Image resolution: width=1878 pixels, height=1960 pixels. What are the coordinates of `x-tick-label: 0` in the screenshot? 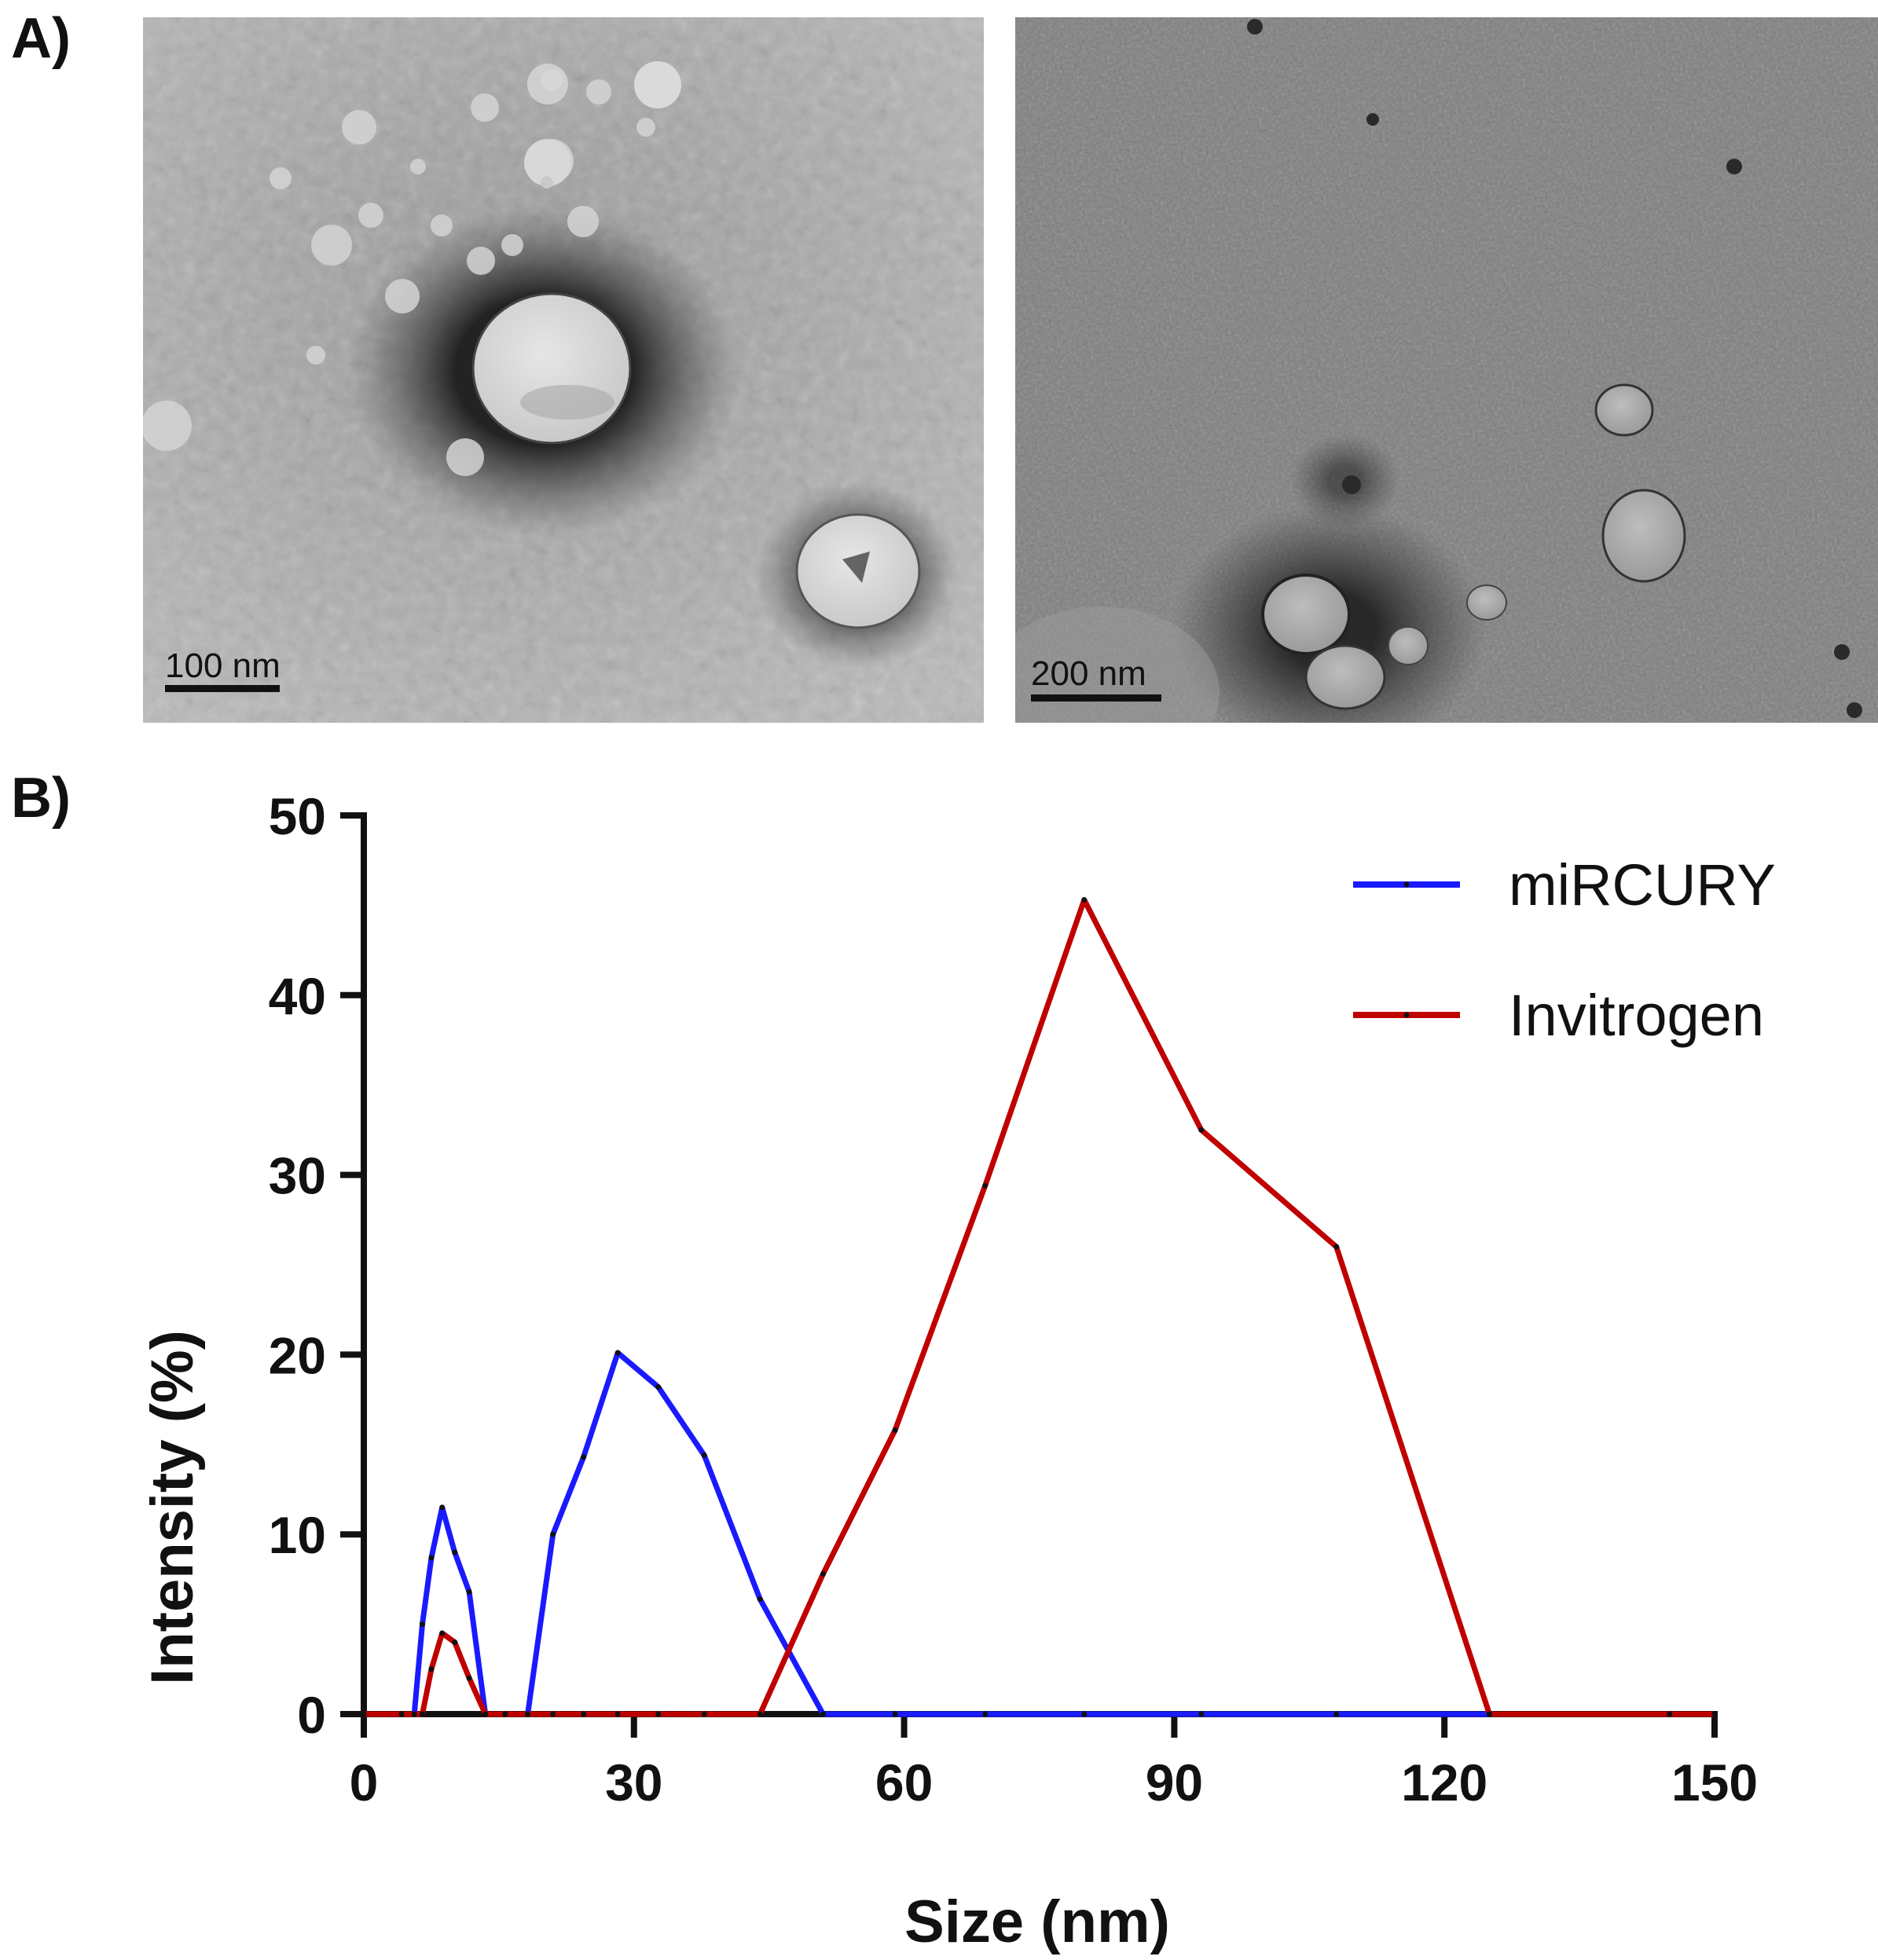 It's located at (364, 1783).